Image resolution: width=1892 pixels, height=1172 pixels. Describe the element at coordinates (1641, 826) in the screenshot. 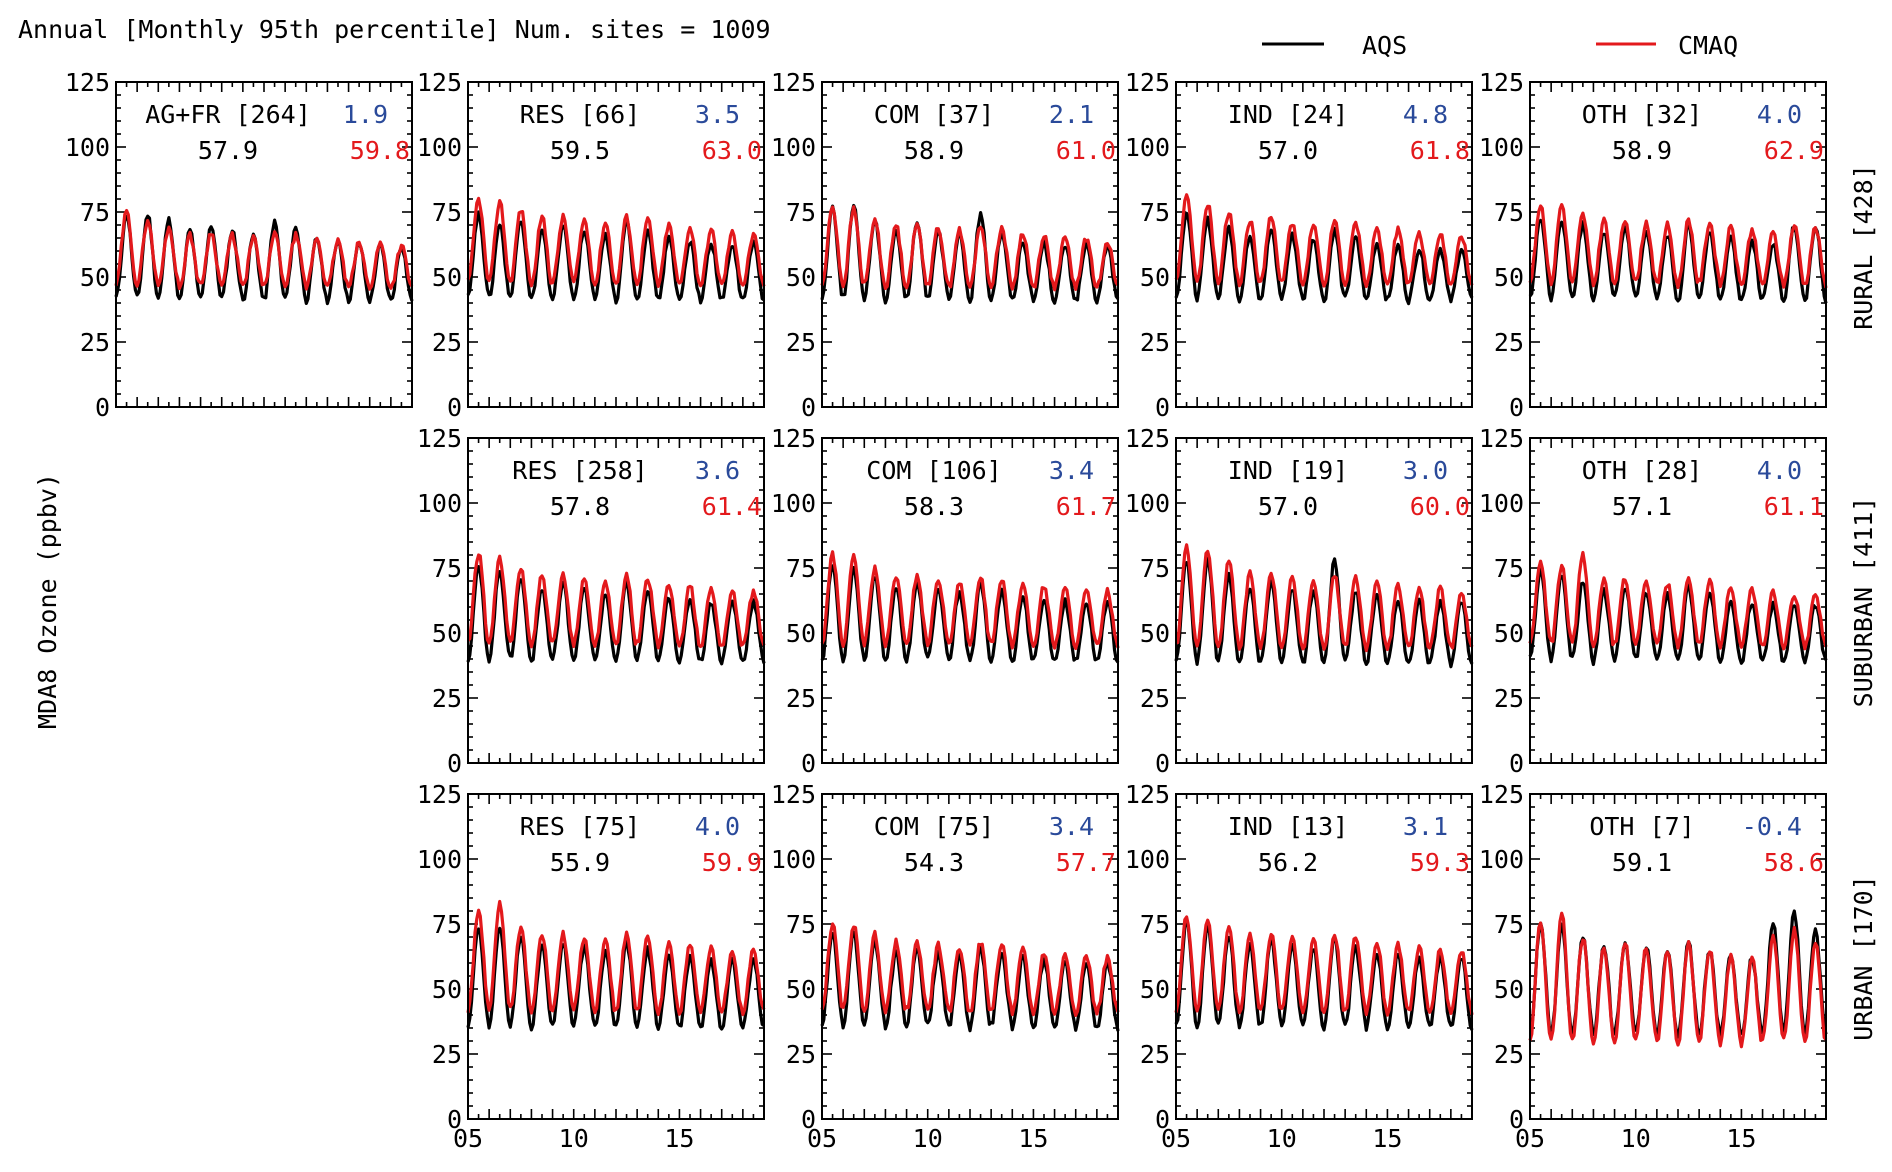

I see `panel-category-label: OTH [7]` at that location.